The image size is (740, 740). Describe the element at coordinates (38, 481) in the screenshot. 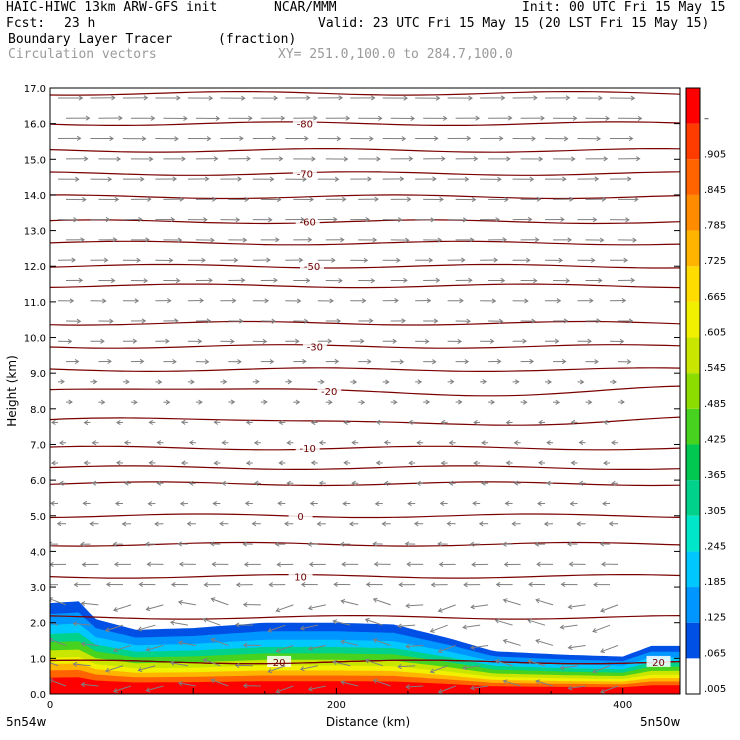

I see `y-tick-label: 6.0` at that location.